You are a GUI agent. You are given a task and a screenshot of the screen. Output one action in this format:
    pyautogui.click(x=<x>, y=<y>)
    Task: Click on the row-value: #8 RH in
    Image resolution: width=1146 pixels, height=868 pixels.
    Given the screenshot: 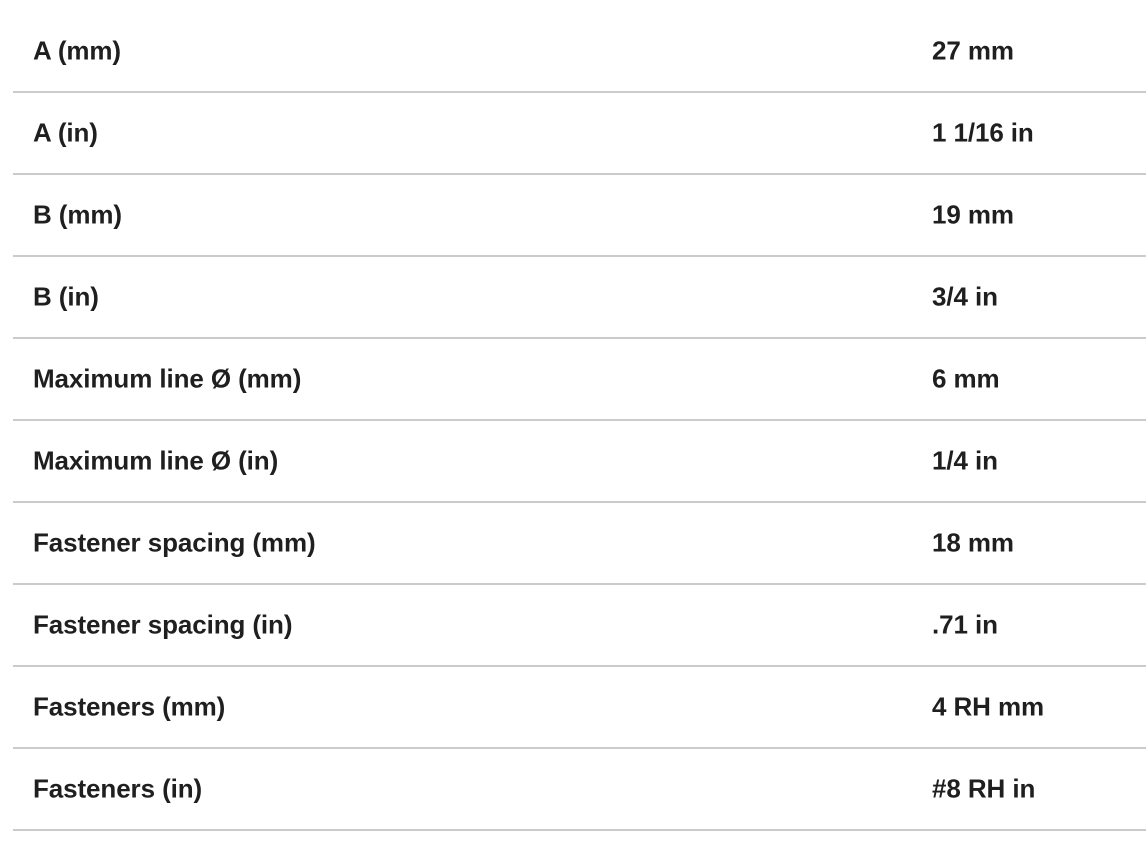 What is the action you would take?
    pyautogui.click(x=984, y=788)
    